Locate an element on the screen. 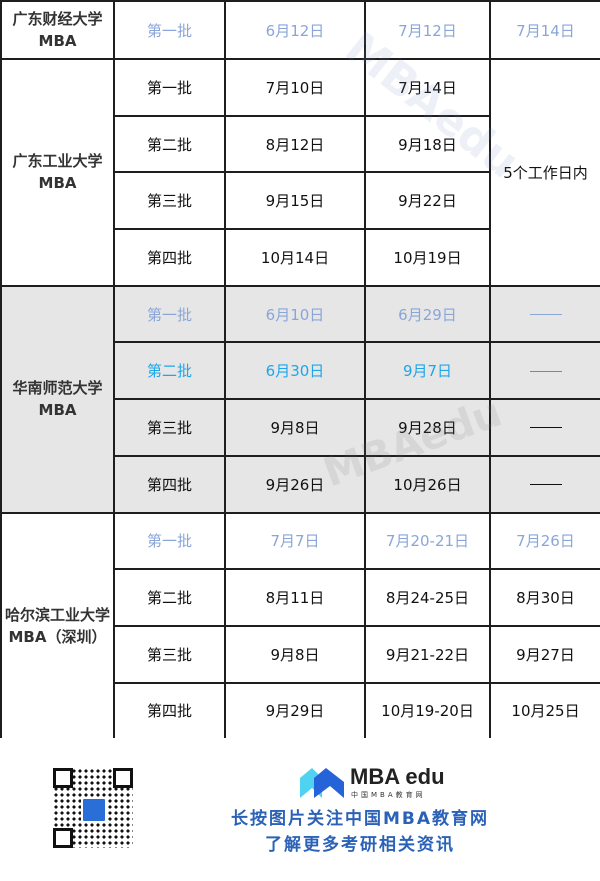  end-date-cell: 9月22日 is located at coordinates (427, 201).